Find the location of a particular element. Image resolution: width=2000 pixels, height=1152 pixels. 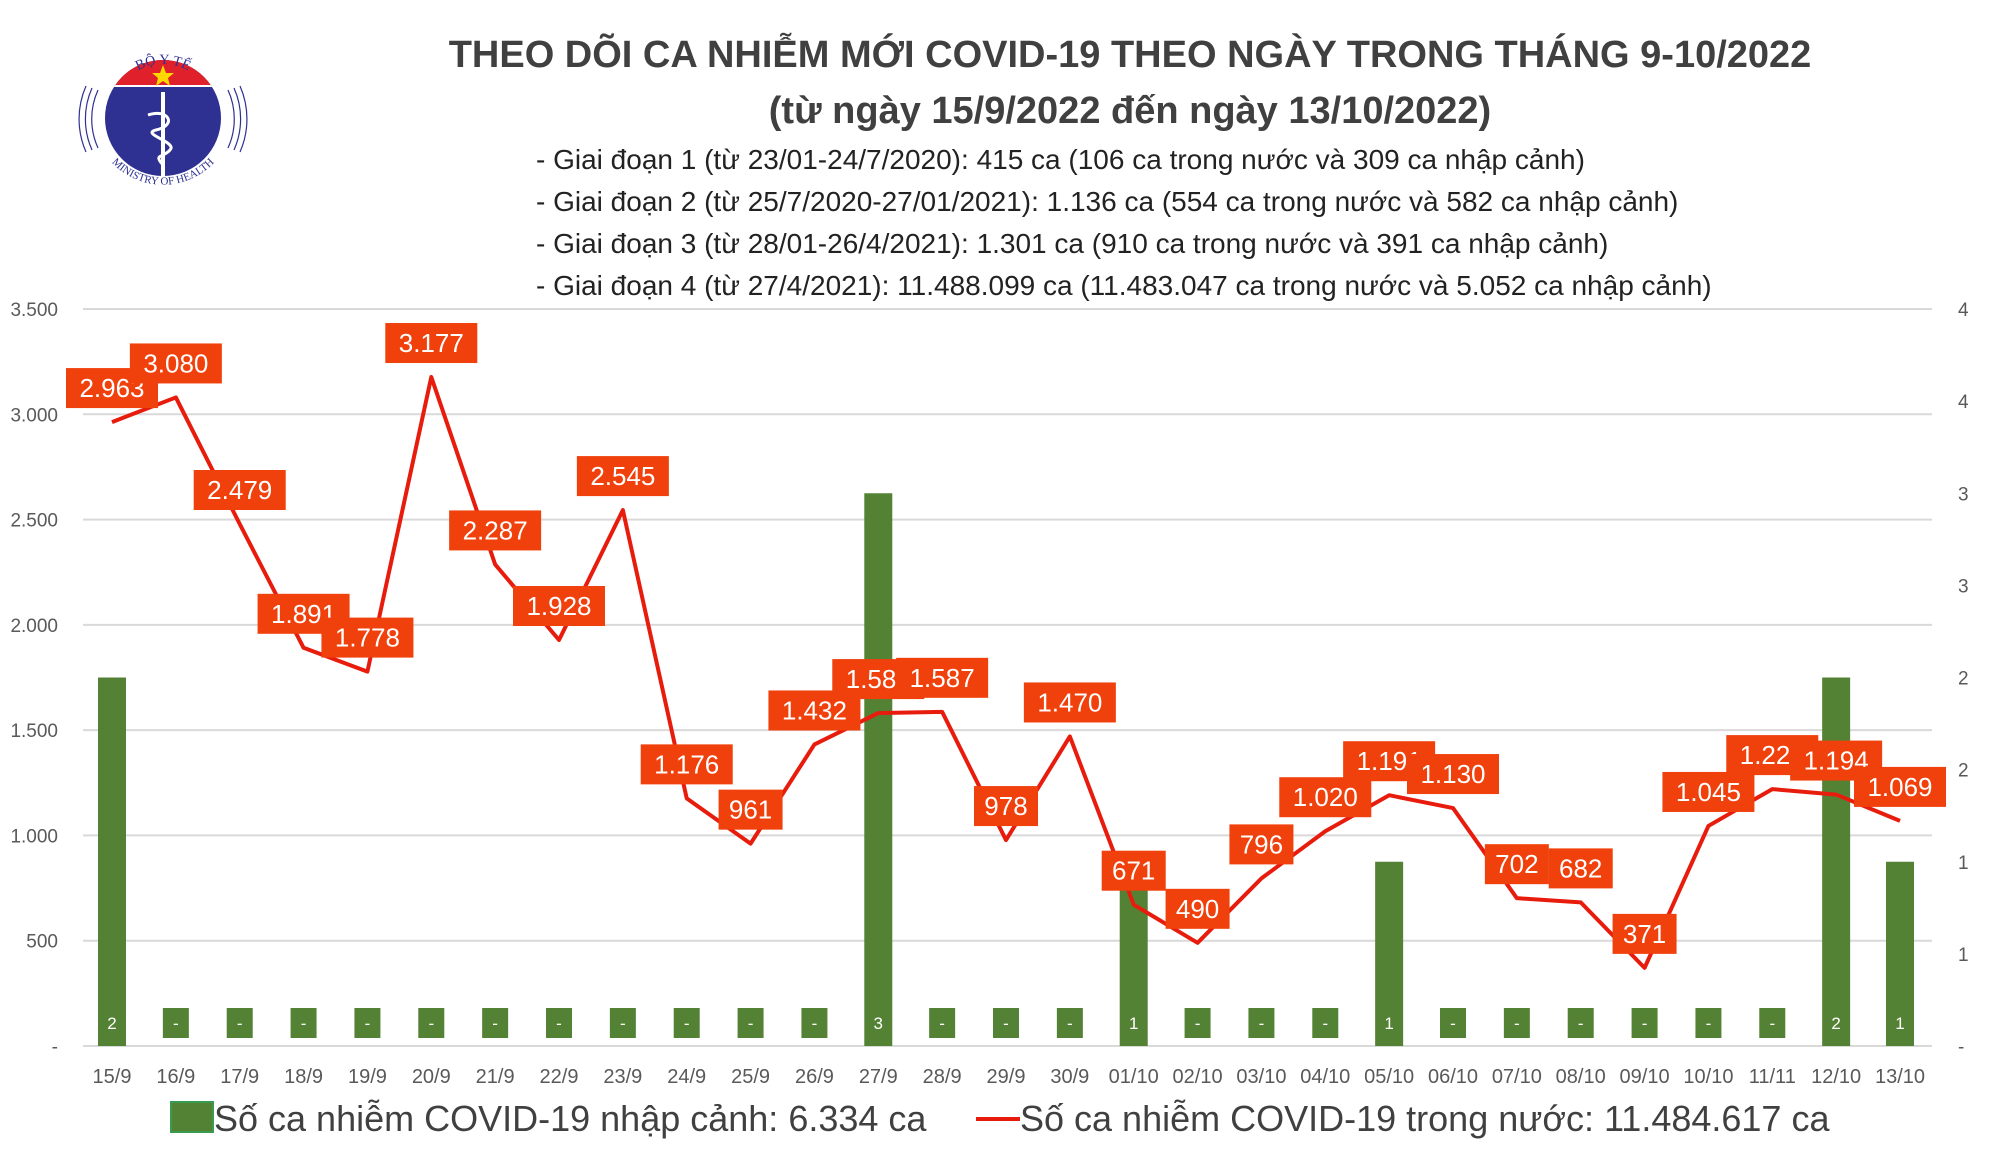

left-axis-tick: 3.500 is located at coordinates (34, 310).